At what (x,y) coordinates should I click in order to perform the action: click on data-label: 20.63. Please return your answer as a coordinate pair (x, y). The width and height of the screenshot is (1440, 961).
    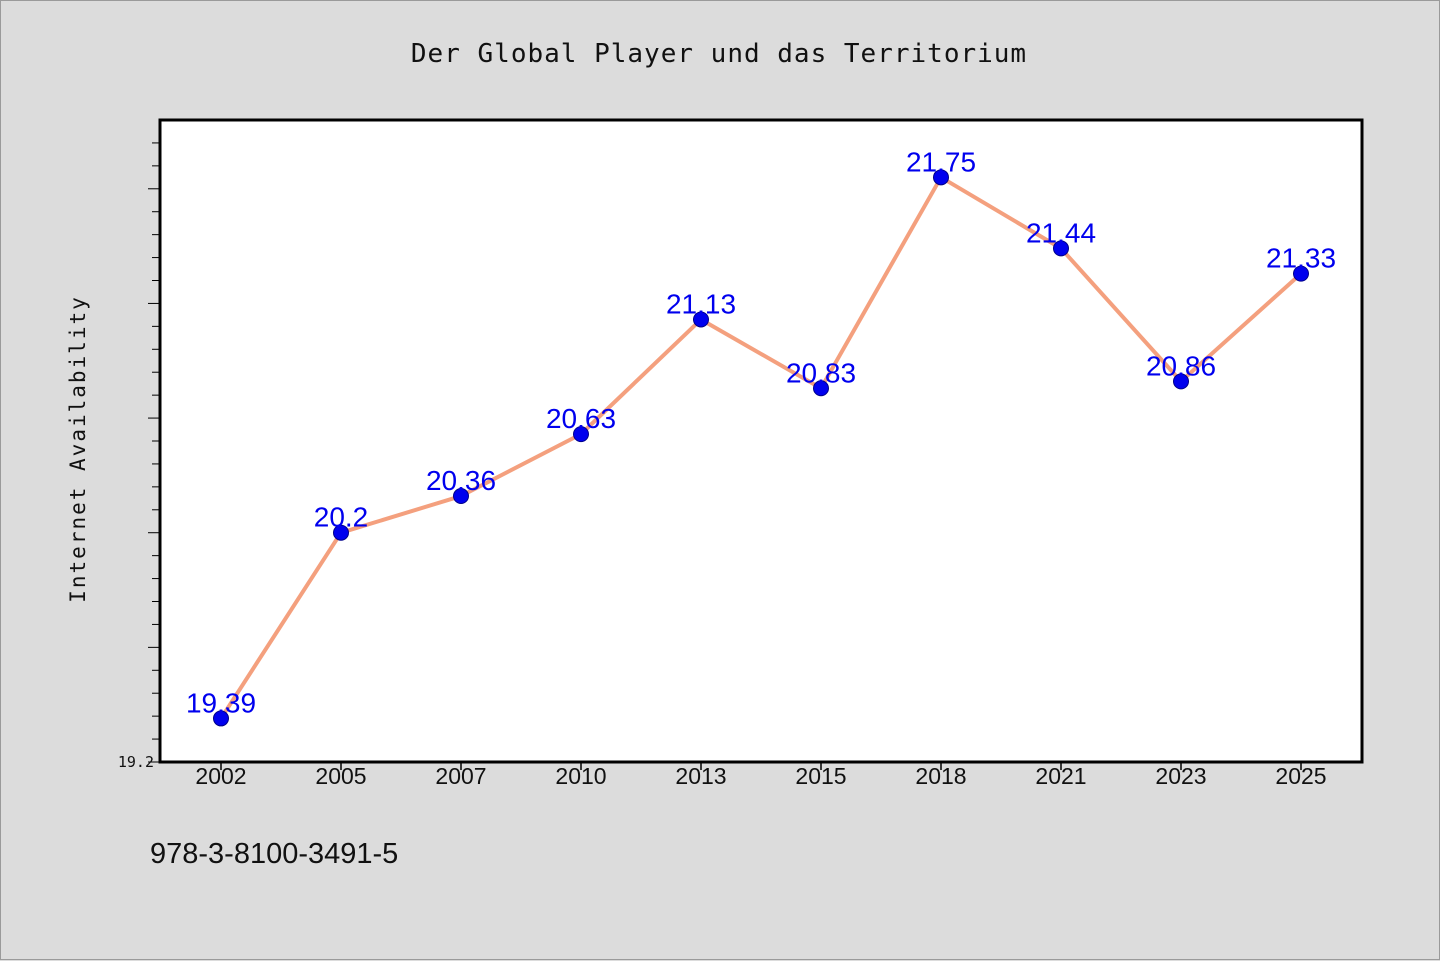
    Looking at the image, I should click on (581, 418).